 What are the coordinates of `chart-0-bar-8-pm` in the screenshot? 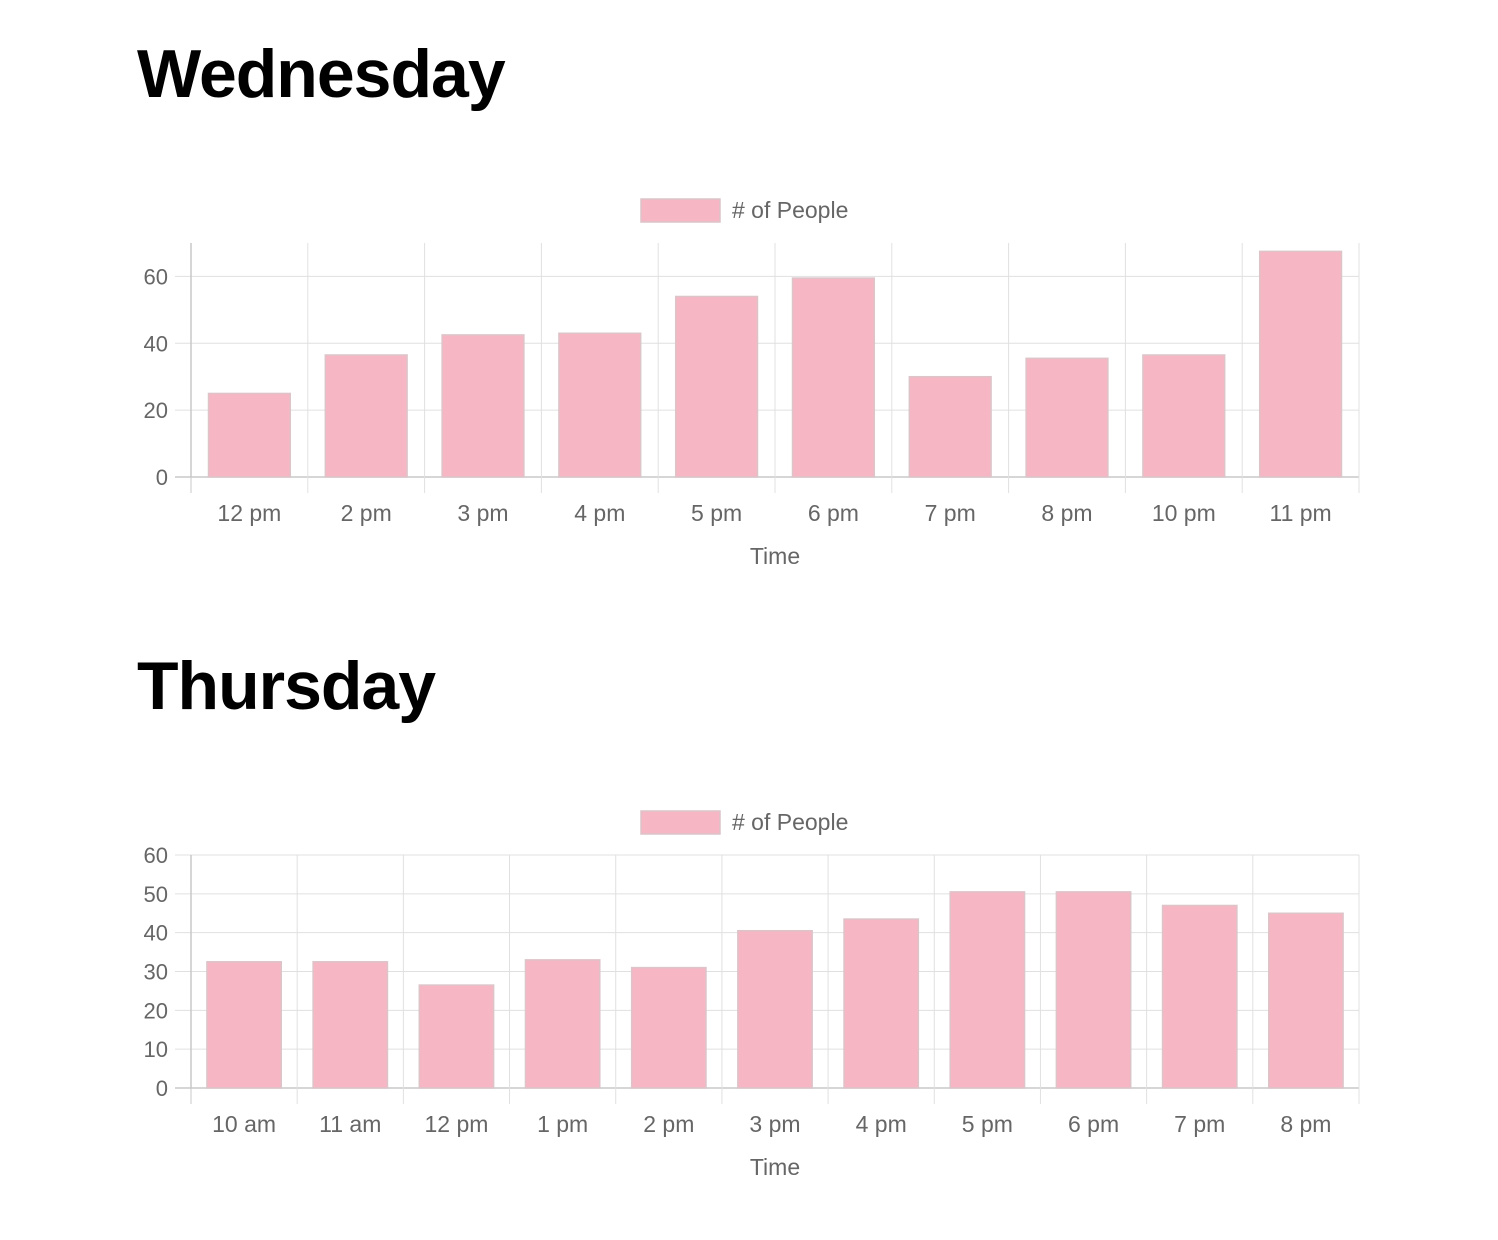 It's located at (1067, 417).